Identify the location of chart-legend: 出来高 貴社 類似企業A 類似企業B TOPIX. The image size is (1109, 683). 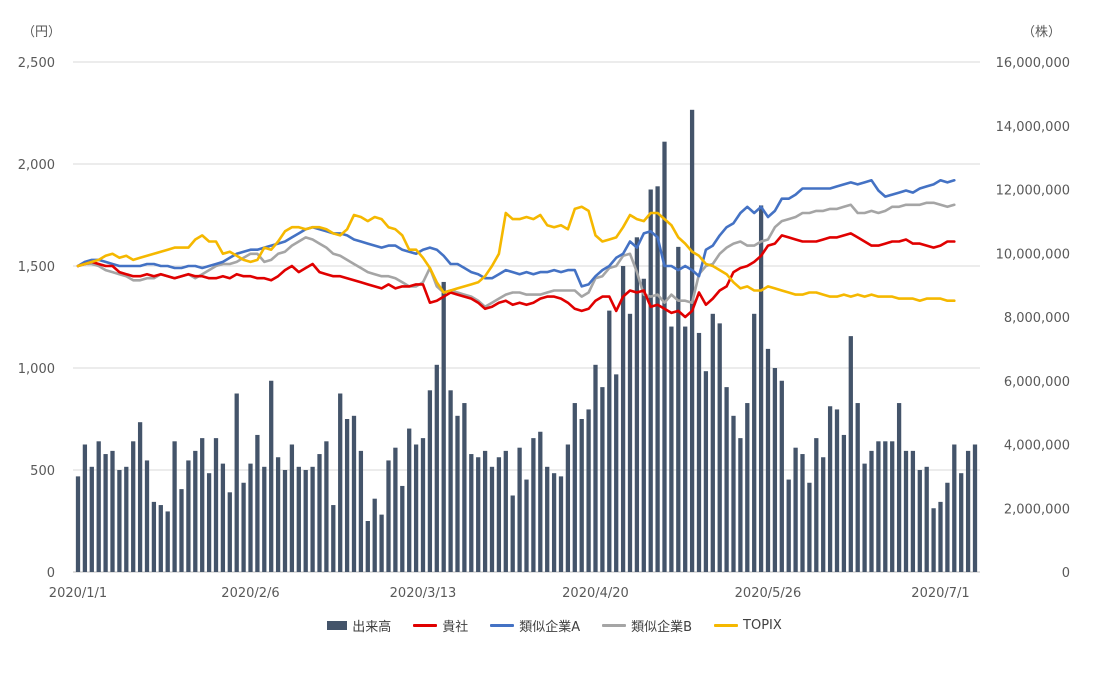
(554, 625).